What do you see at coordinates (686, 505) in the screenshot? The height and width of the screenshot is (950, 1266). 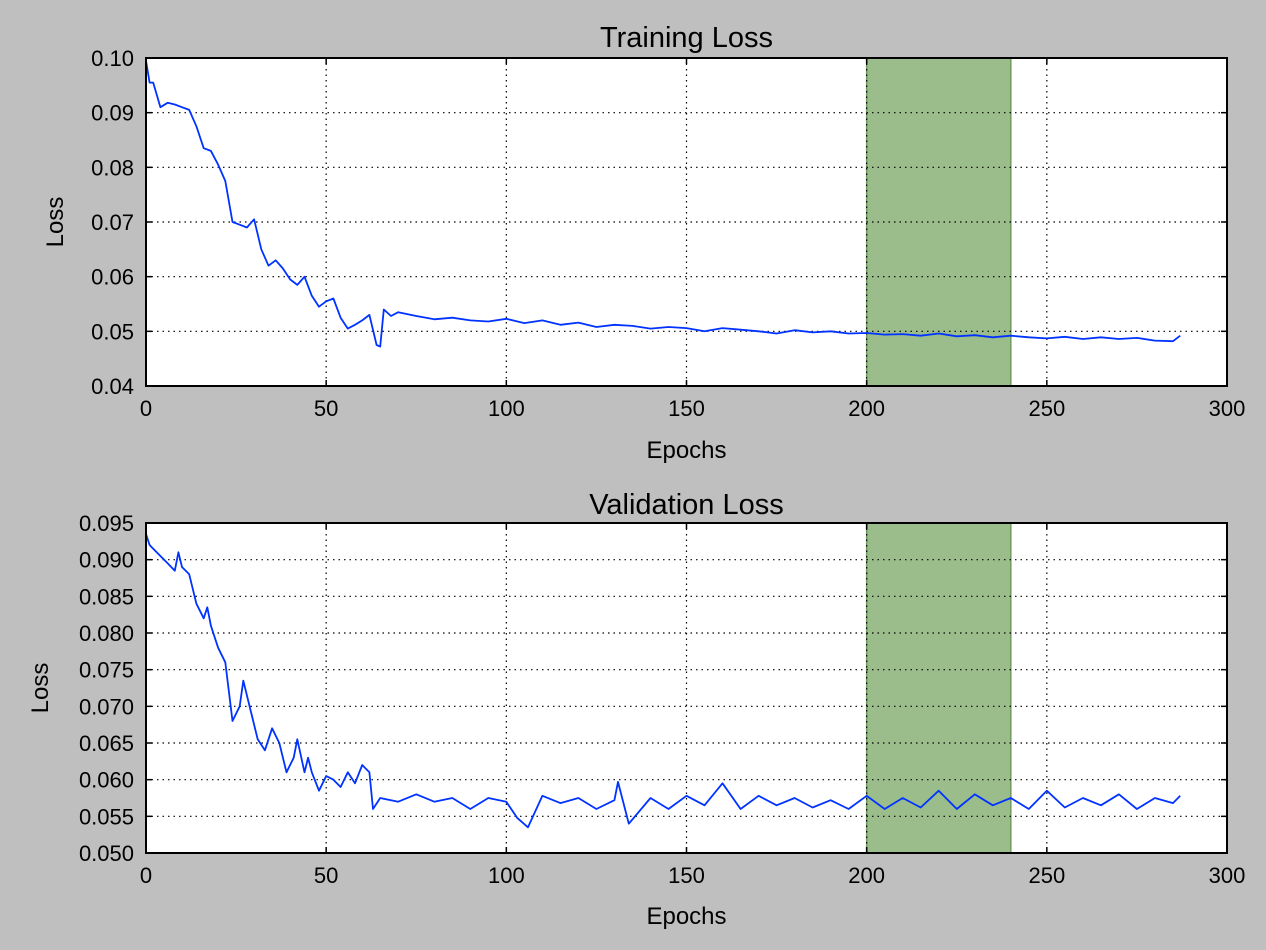 I see `chart-title: Validation Loss` at bounding box center [686, 505].